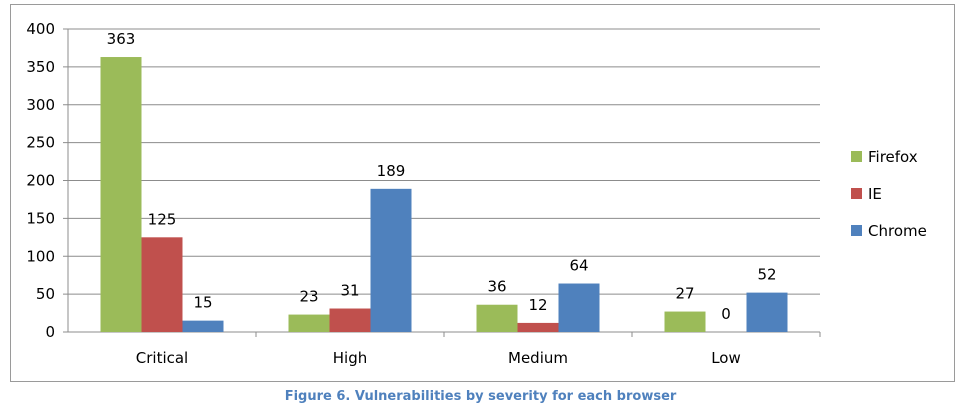 The image size is (961, 420). Describe the element at coordinates (893, 157) in the screenshot. I see `legend-label-firefox: Firefox` at that location.